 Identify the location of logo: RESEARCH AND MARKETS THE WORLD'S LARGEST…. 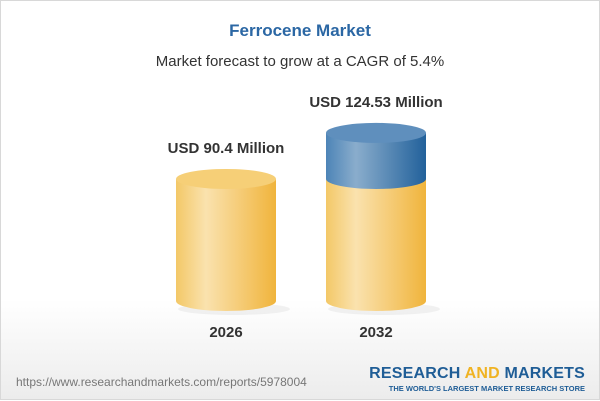
(477, 379).